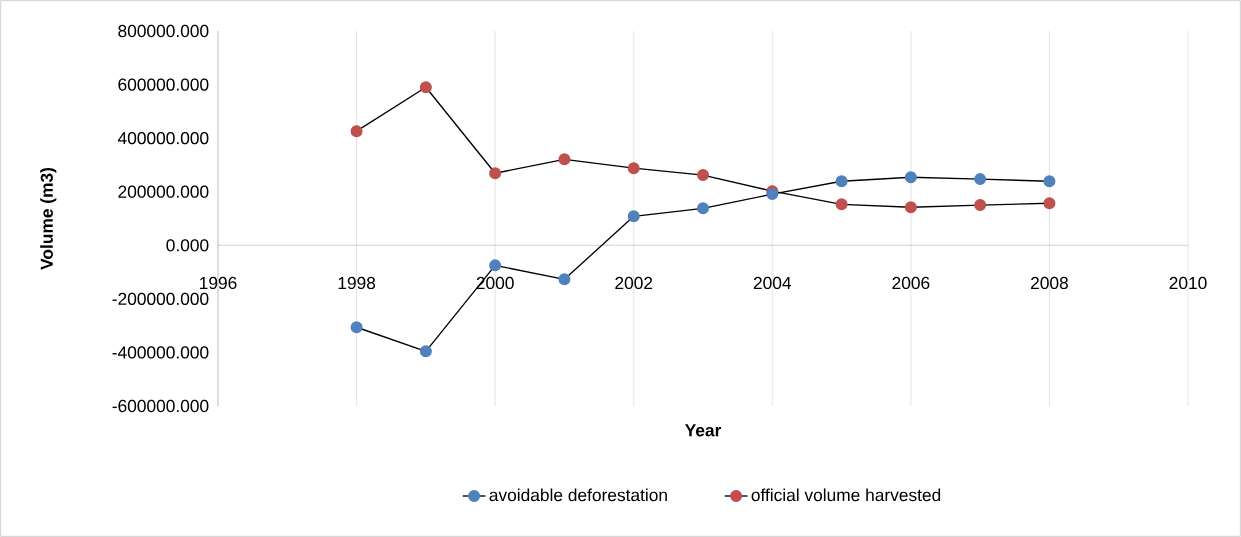 The height and width of the screenshot is (537, 1241). Describe the element at coordinates (846, 495) in the screenshot. I see `legend-label: official volume harvested` at that location.